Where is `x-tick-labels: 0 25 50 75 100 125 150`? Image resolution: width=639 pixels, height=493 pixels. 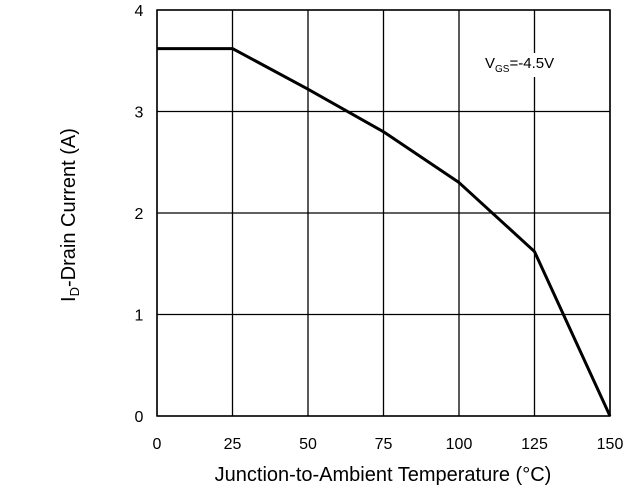
x-tick-labels: 0 25 50 75 100 125 150 is located at coordinates (388, 444).